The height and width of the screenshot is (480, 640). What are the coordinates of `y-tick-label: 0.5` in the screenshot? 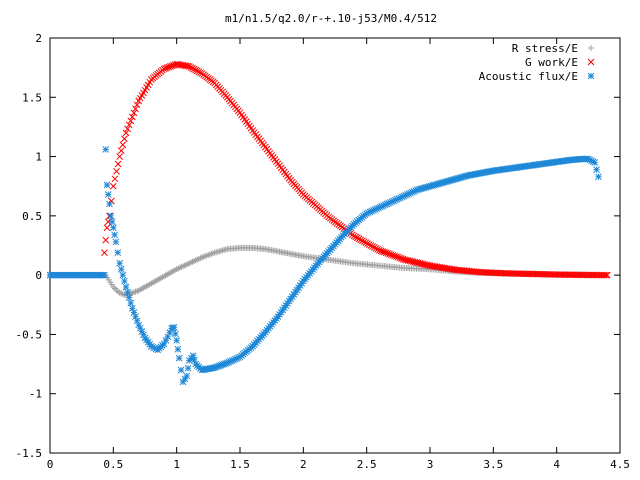 It's located at (32, 216).